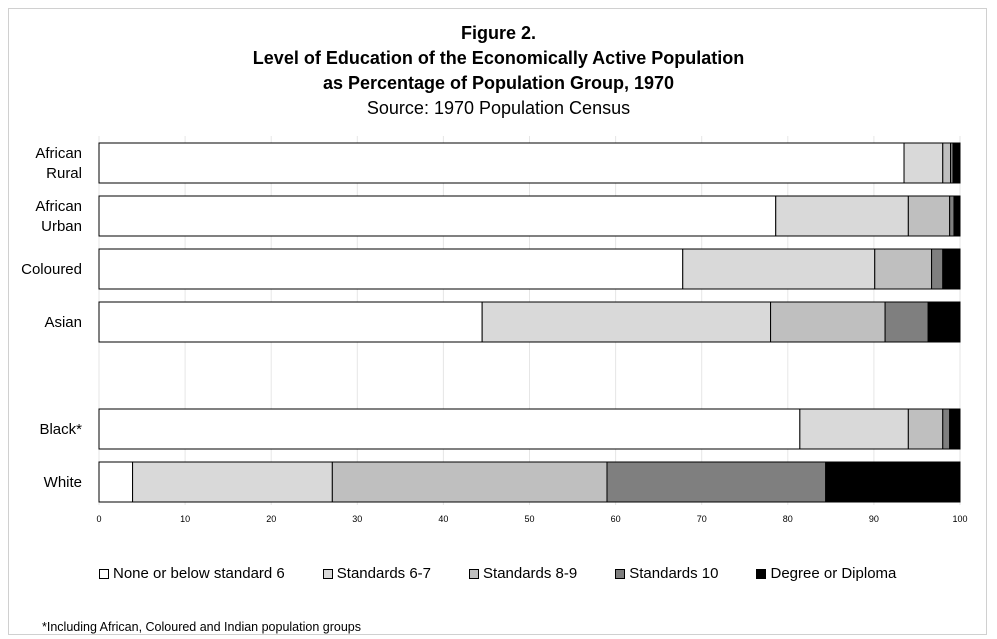 Image resolution: width=997 pixels, height=639 pixels. I want to click on x-tick-label: 70, so click(702, 519).